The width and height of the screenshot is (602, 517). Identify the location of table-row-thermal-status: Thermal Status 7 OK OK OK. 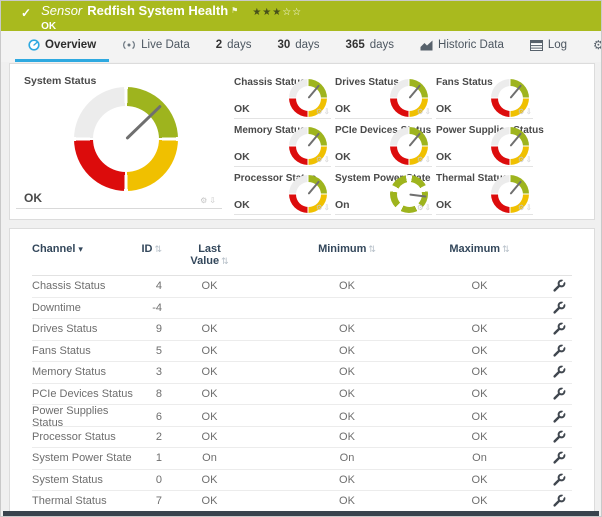
(302, 502).